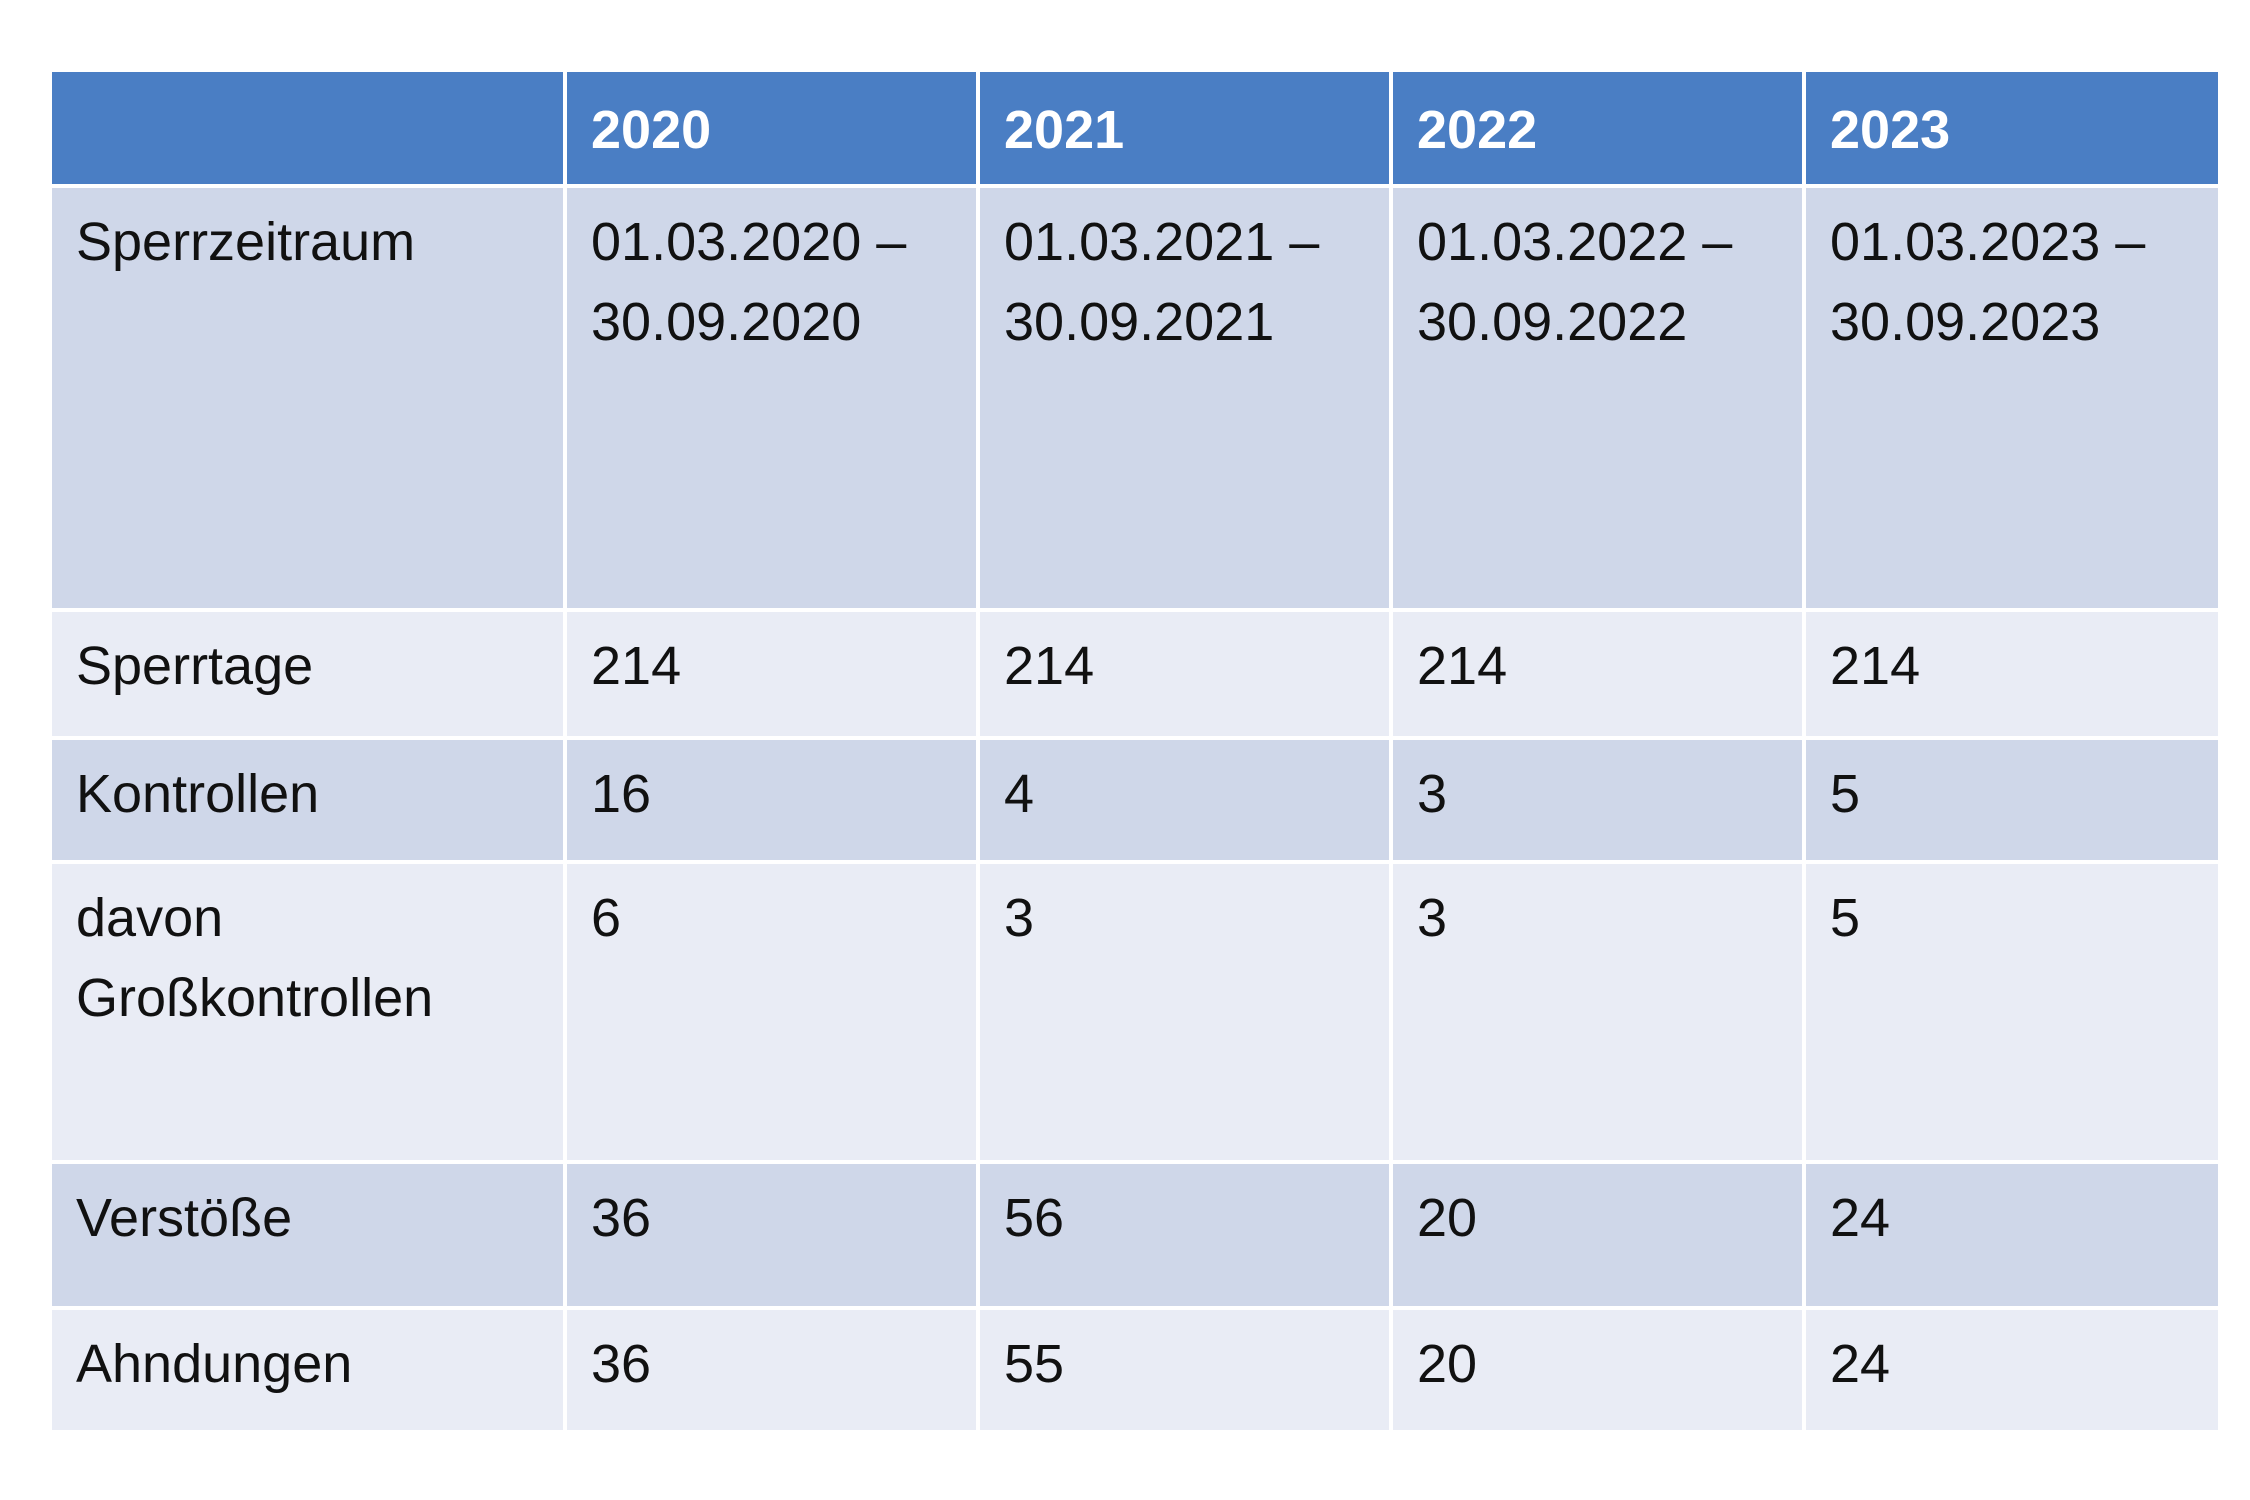 The height and width of the screenshot is (1500, 2250). I want to click on table-cell: 01.03.2021 – 30.09.2021, so click(1186, 400).